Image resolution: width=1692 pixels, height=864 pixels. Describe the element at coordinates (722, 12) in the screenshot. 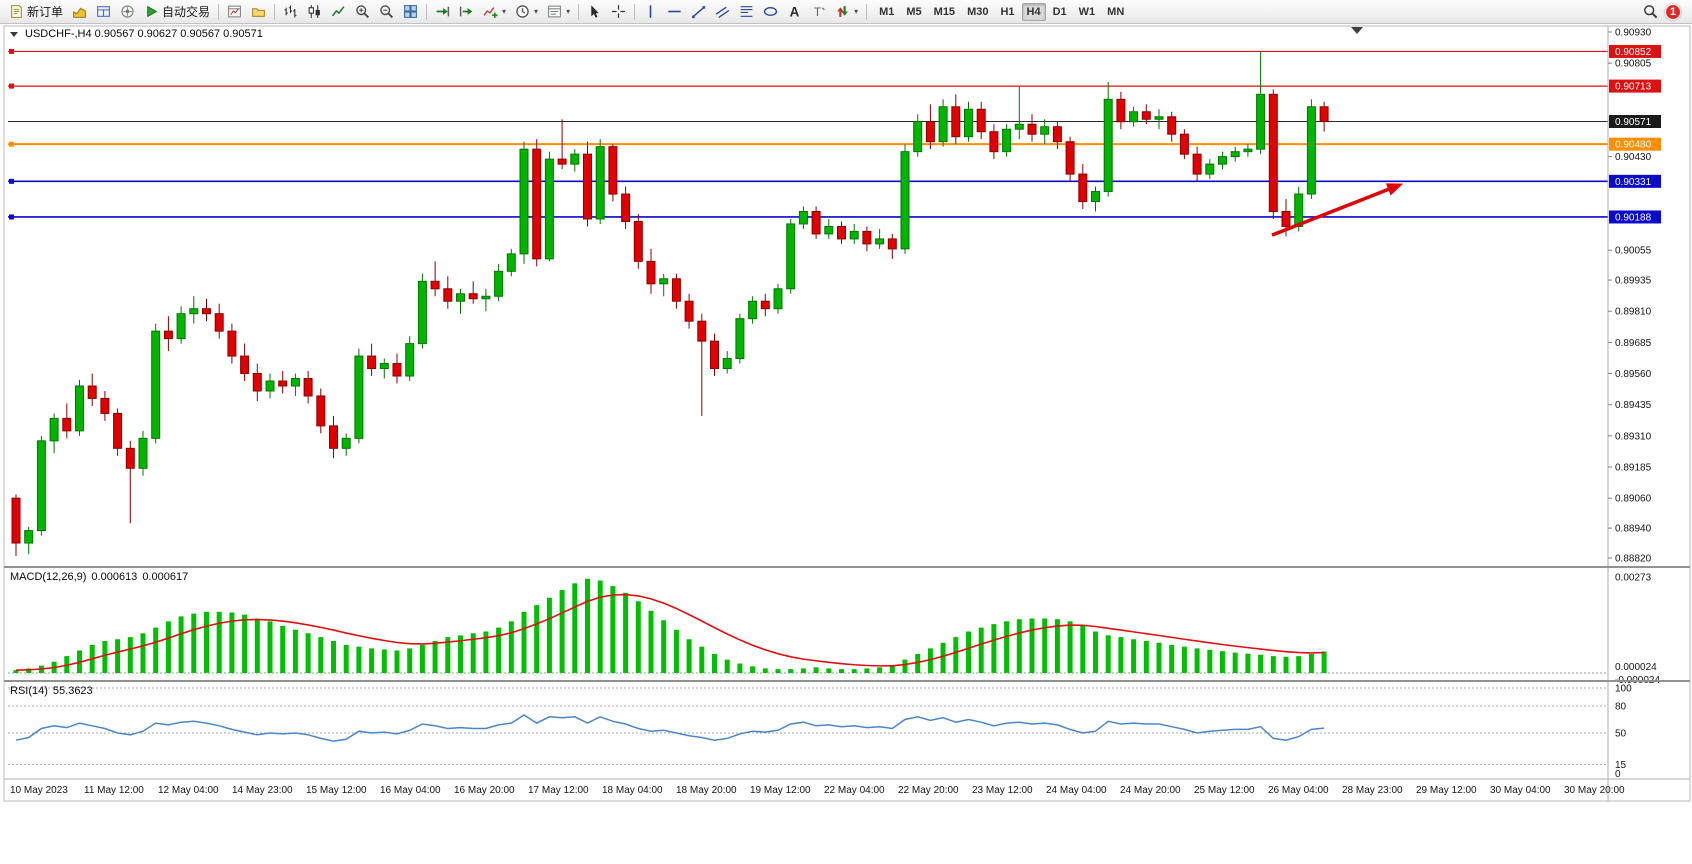

I see `equidistant-channel-button` at that location.